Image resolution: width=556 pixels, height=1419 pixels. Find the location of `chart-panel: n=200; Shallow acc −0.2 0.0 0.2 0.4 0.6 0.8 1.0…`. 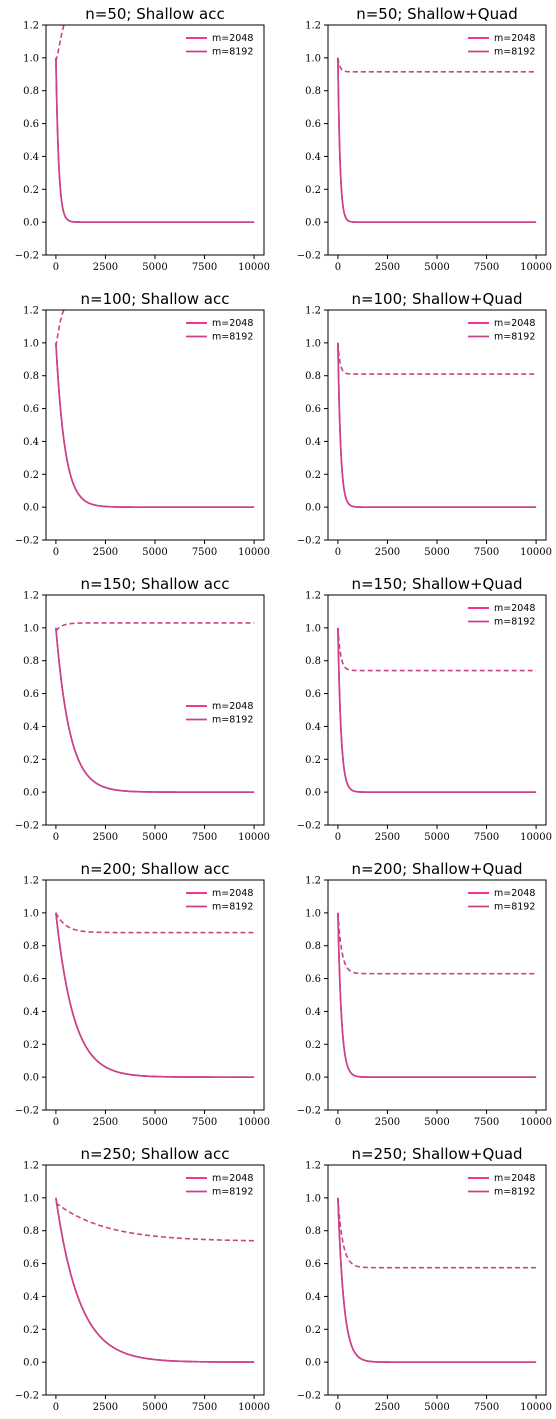

chart-panel: n=200; Shallow acc −0.2 0.0 0.2 0.4 0.6 0.8 1.0… is located at coordinates (142, 994).